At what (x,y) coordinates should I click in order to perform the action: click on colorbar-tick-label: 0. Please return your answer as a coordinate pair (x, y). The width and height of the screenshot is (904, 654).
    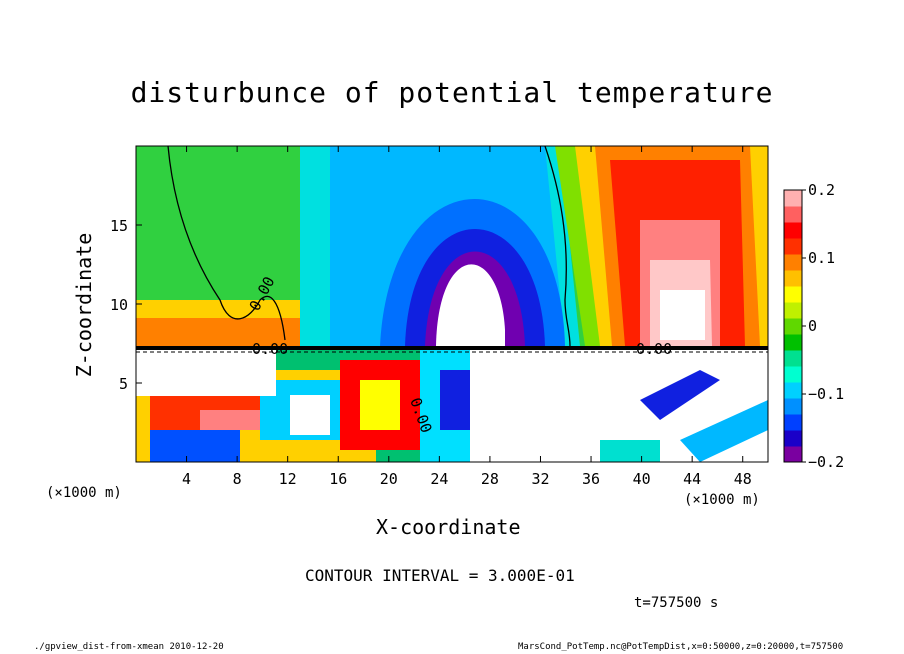
    Looking at the image, I should click on (812, 326).